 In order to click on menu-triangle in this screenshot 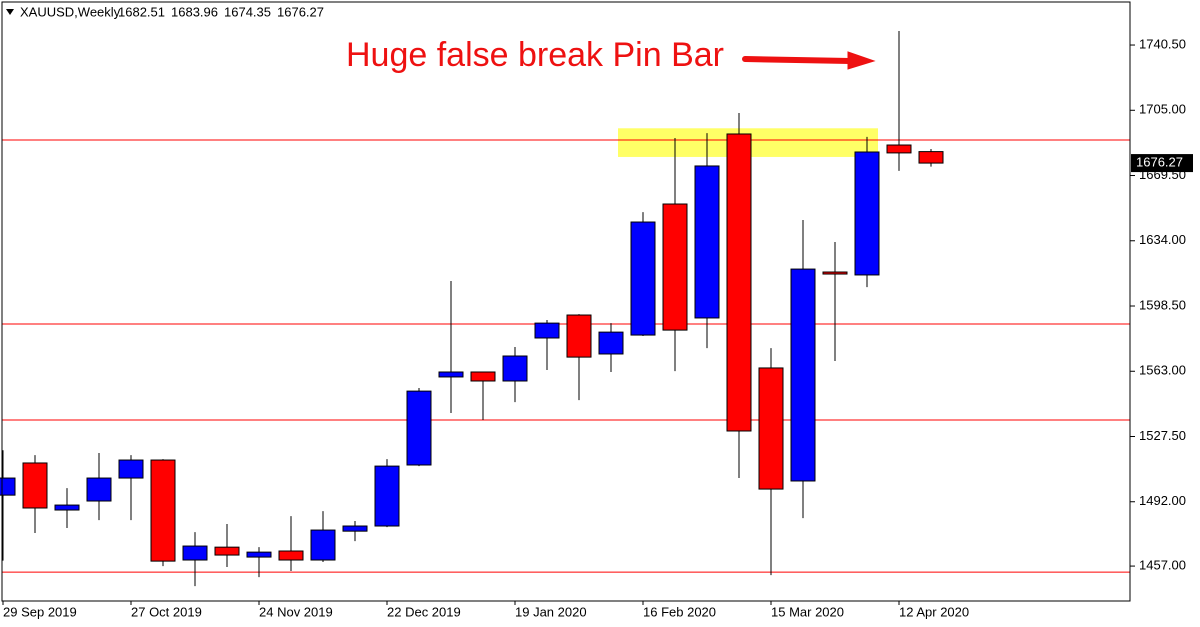, I will do `click(10, 12)`.